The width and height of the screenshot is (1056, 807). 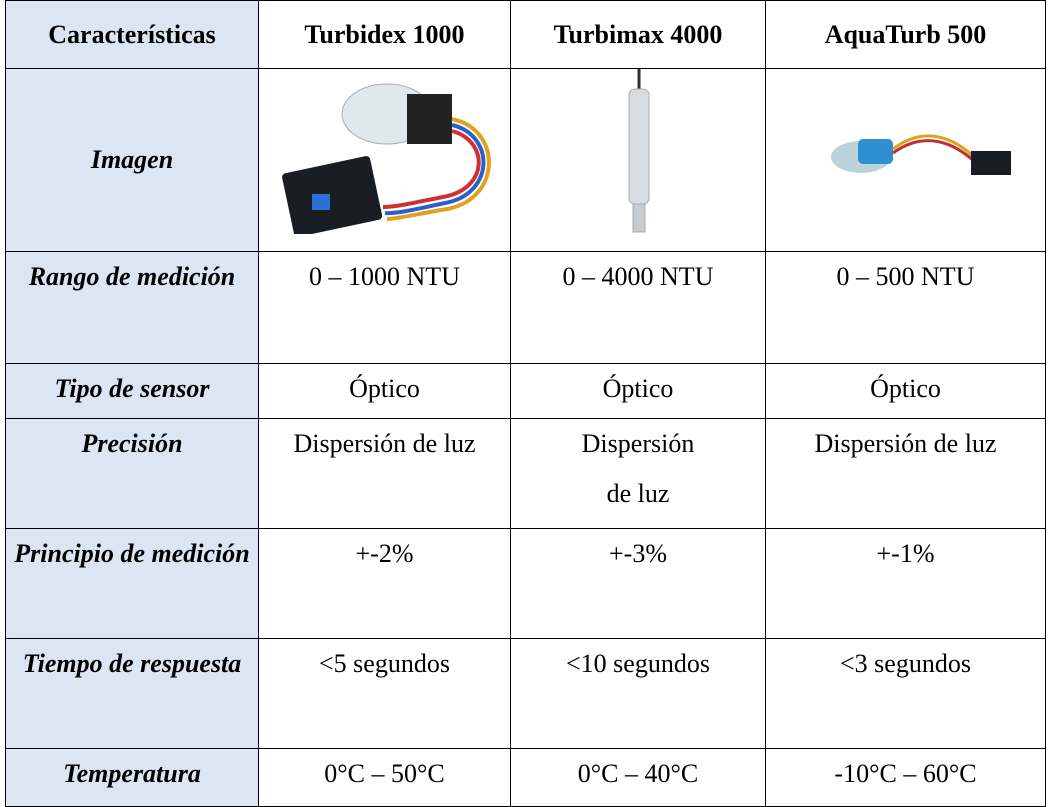 I want to click on cell: <10 segundos, so click(x=638, y=693).